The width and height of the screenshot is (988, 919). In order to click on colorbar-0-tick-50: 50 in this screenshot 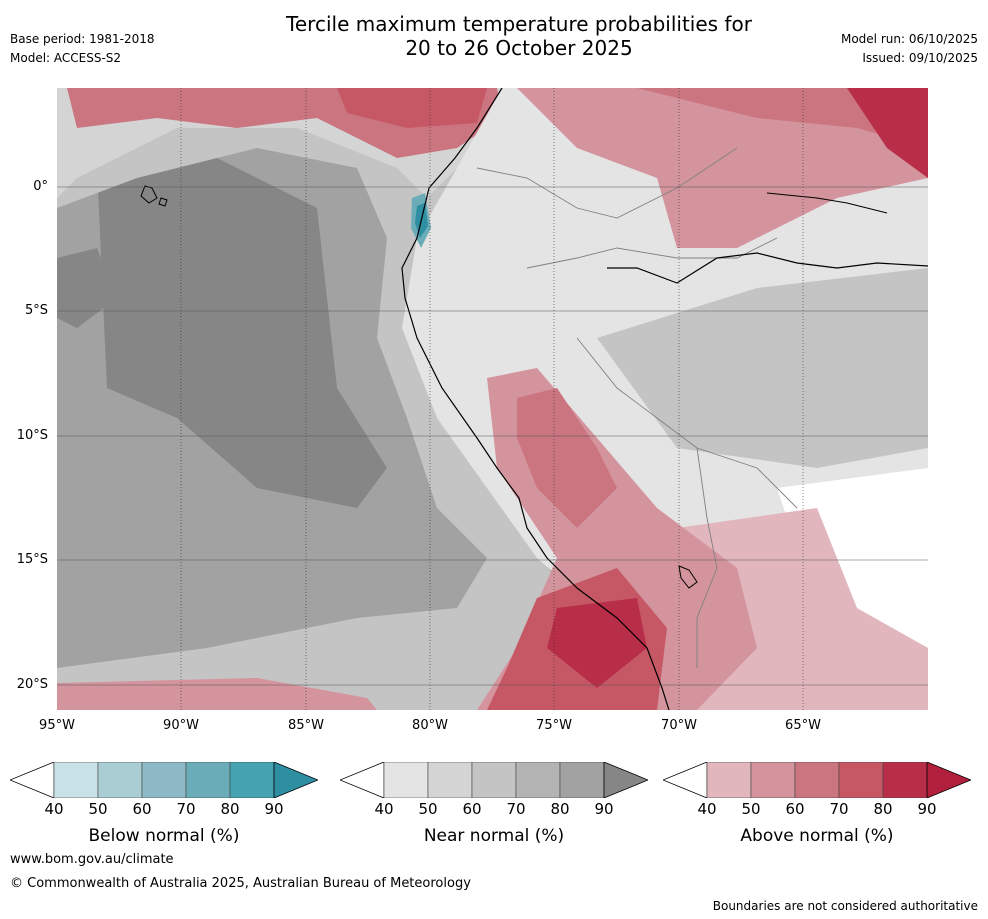, I will do `click(98, 809)`.